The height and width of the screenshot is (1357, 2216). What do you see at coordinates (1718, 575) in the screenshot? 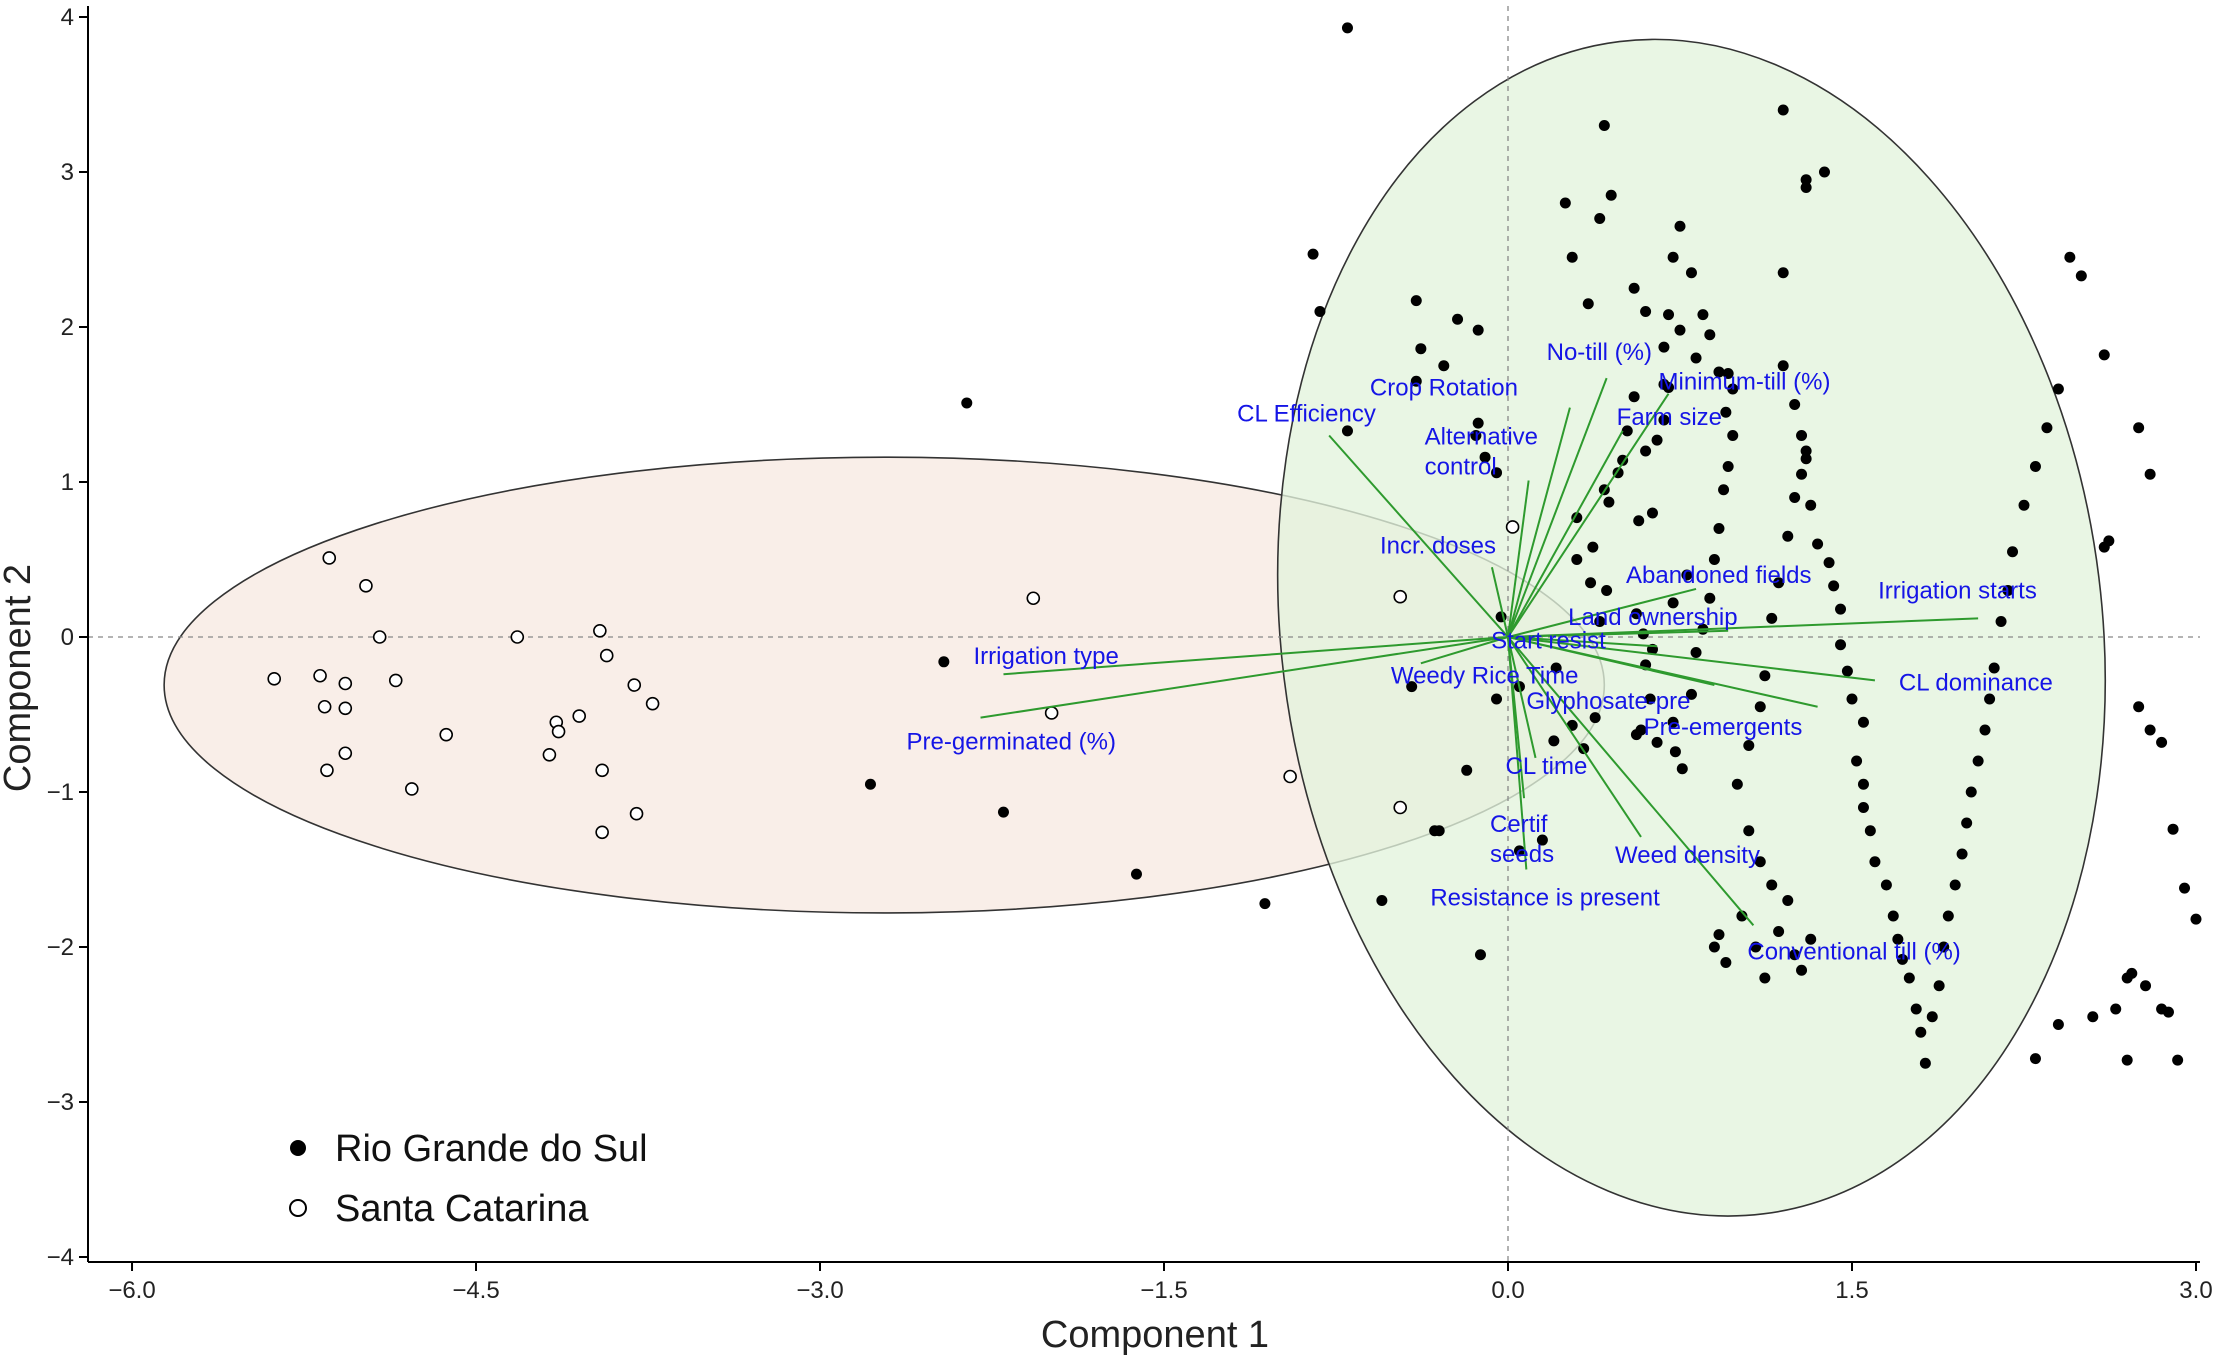
I see `vector-label-abandoned-fields: Abandoned fields` at bounding box center [1718, 575].